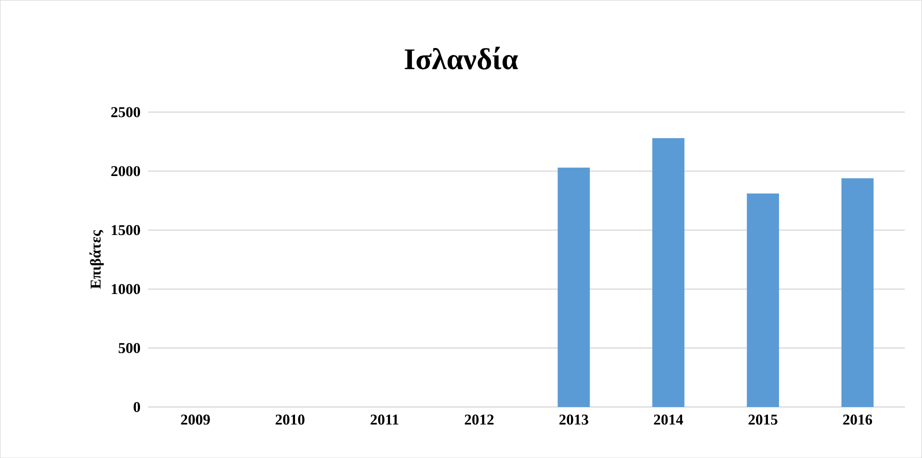 The image size is (922, 458). Describe the element at coordinates (573, 419) in the screenshot. I see `x-tick-label: 2013` at that location.